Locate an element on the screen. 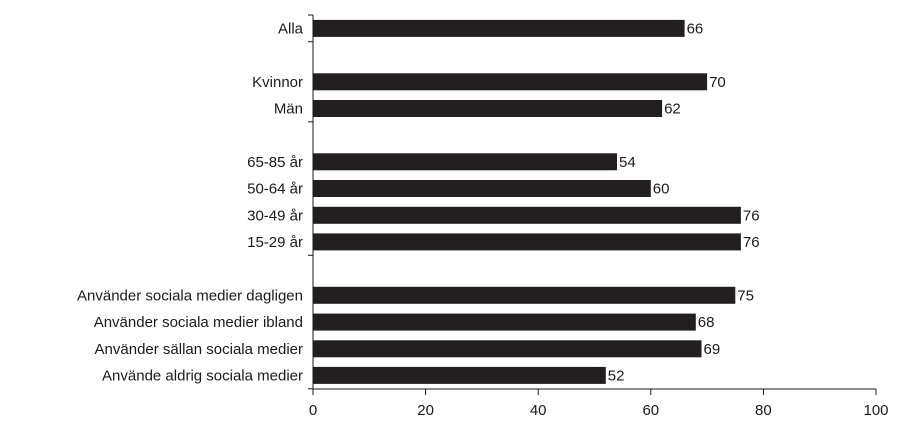  data-label: 60 is located at coordinates (661, 189).